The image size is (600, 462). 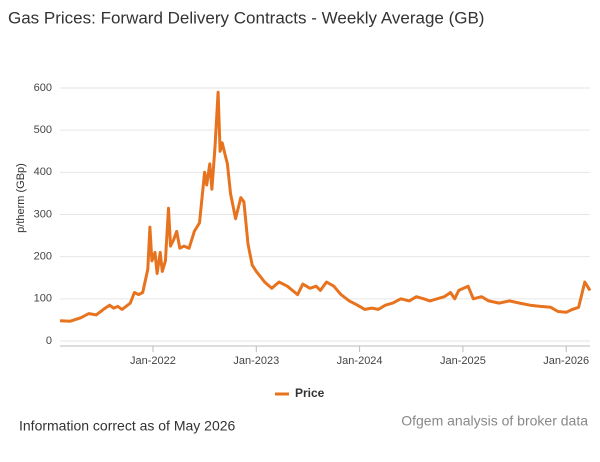 What do you see at coordinates (360, 361) in the screenshot?
I see `x-tick-label: Jan-2024` at bounding box center [360, 361].